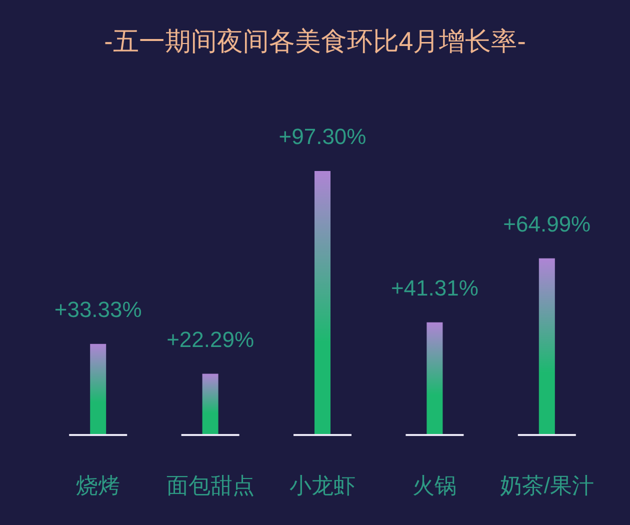 The image size is (630, 525). I want to click on x-tick-label: 面包甜点, so click(210, 485).